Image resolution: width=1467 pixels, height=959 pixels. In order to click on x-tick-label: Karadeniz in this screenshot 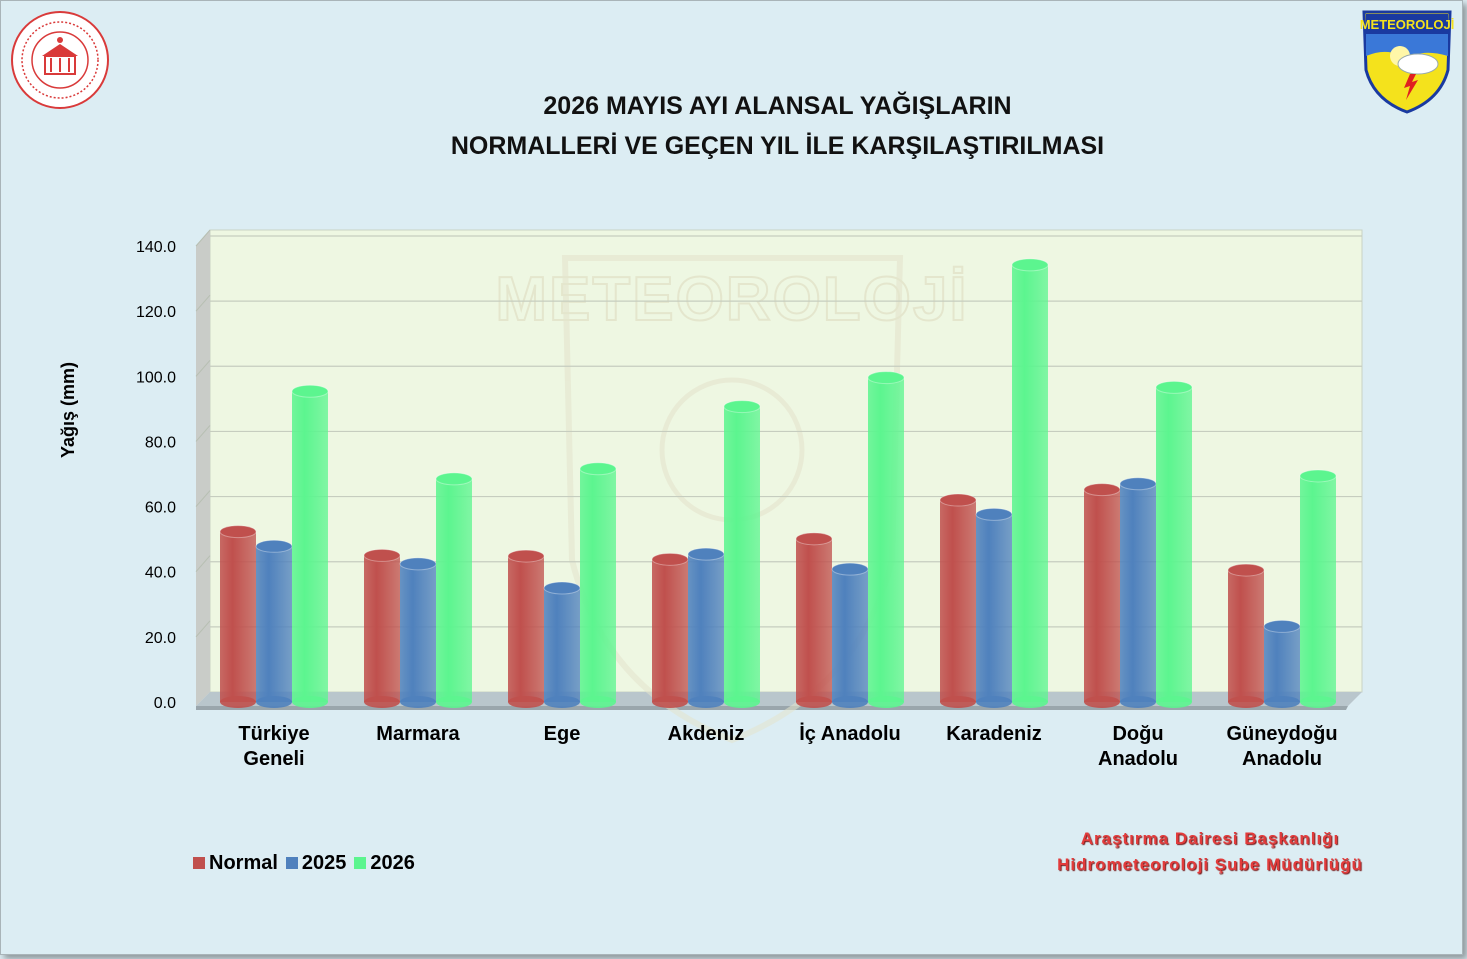, I will do `click(994, 734)`.